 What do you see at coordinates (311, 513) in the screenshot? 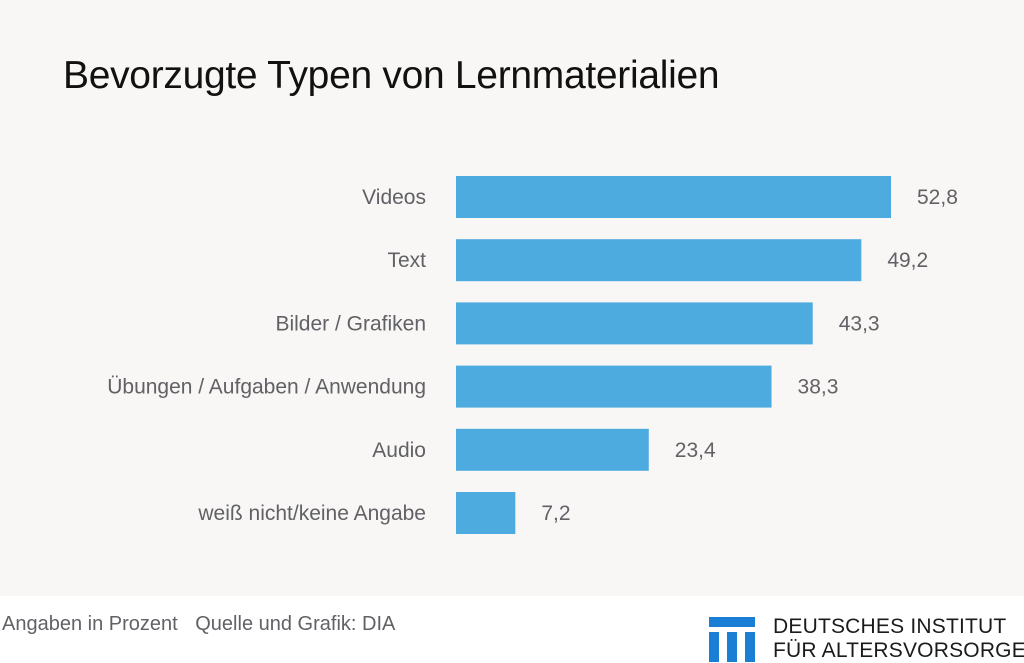
I see `category-label: weiß nicht/keine Angabe` at bounding box center [311, 513].